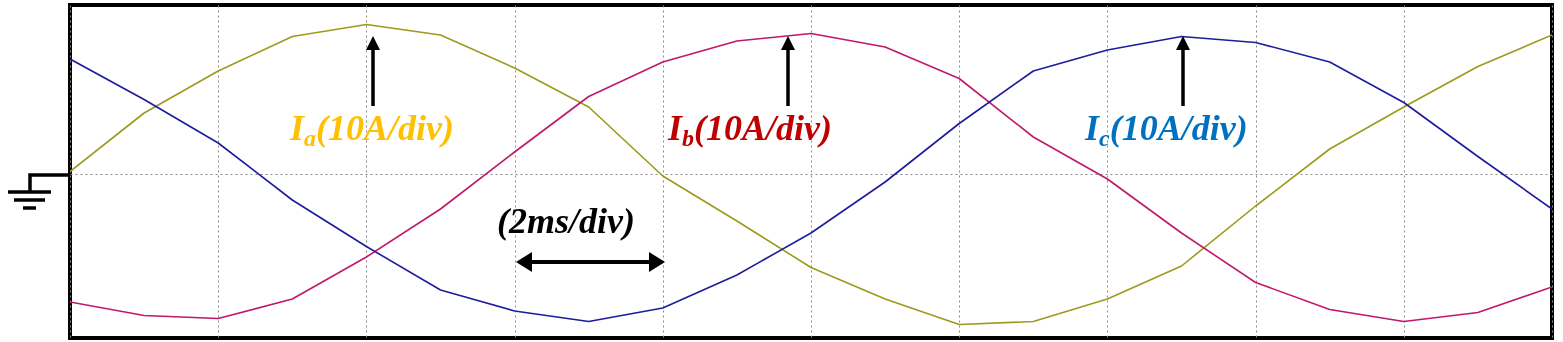  What do you see at coordinates (372, 129) in the screenshot?
I see `annotation: I$_{a}$(10A/div)` at bounding box center [372, 129].